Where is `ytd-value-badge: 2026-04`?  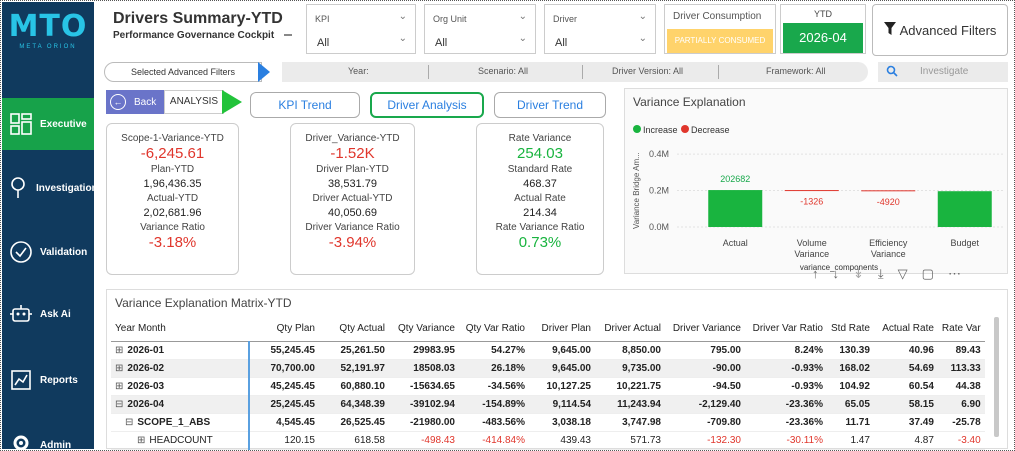 ytd-value-badge: 2026-04 is located at coordinates (823, 38).